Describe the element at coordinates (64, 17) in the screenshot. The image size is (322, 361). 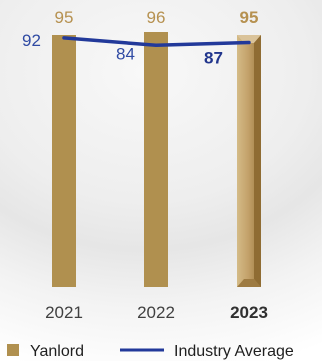
I see `bar-value-label-2021: 95` at that location.